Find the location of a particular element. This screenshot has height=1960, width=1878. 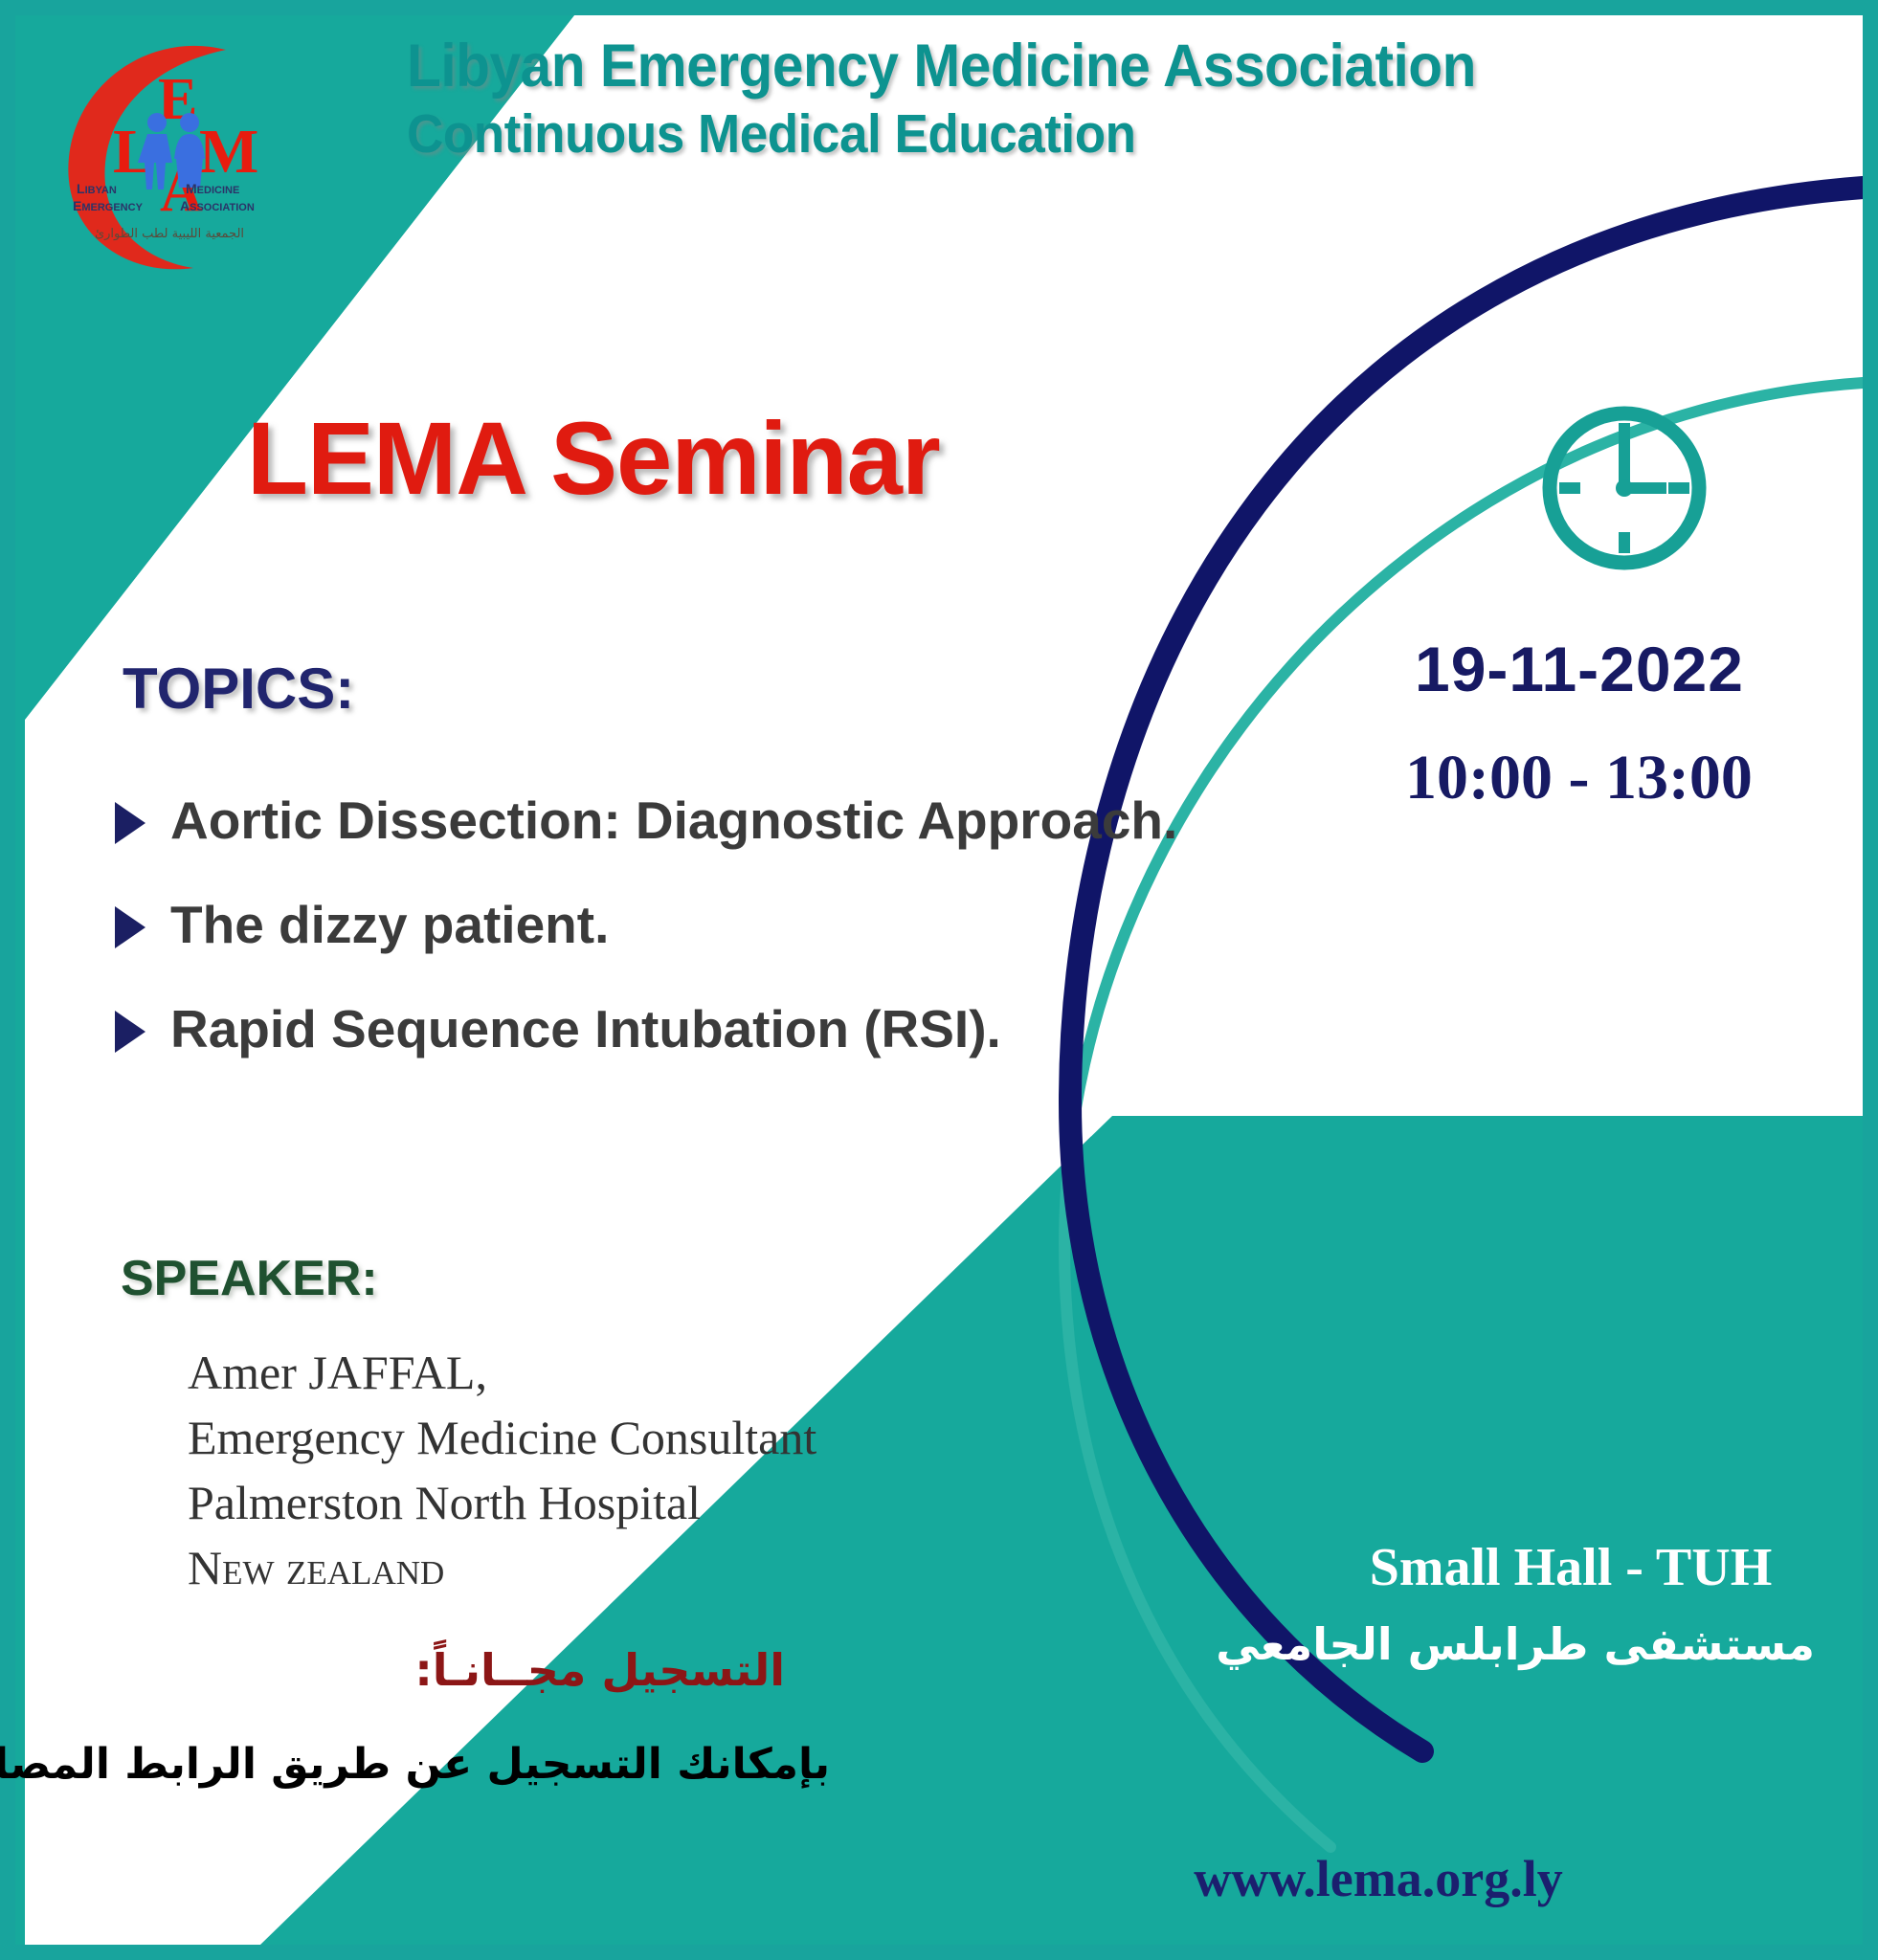

association-name: Libyan Emergency Medicine Association is located at coordinates (941, 67).